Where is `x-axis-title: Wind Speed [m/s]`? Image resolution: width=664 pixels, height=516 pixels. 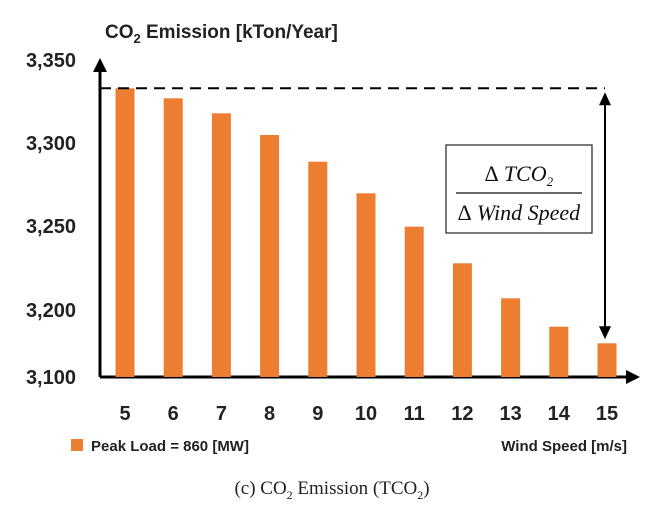
x-axis-title: Wind Speed [m/s] is located at coordinates (564, 446).